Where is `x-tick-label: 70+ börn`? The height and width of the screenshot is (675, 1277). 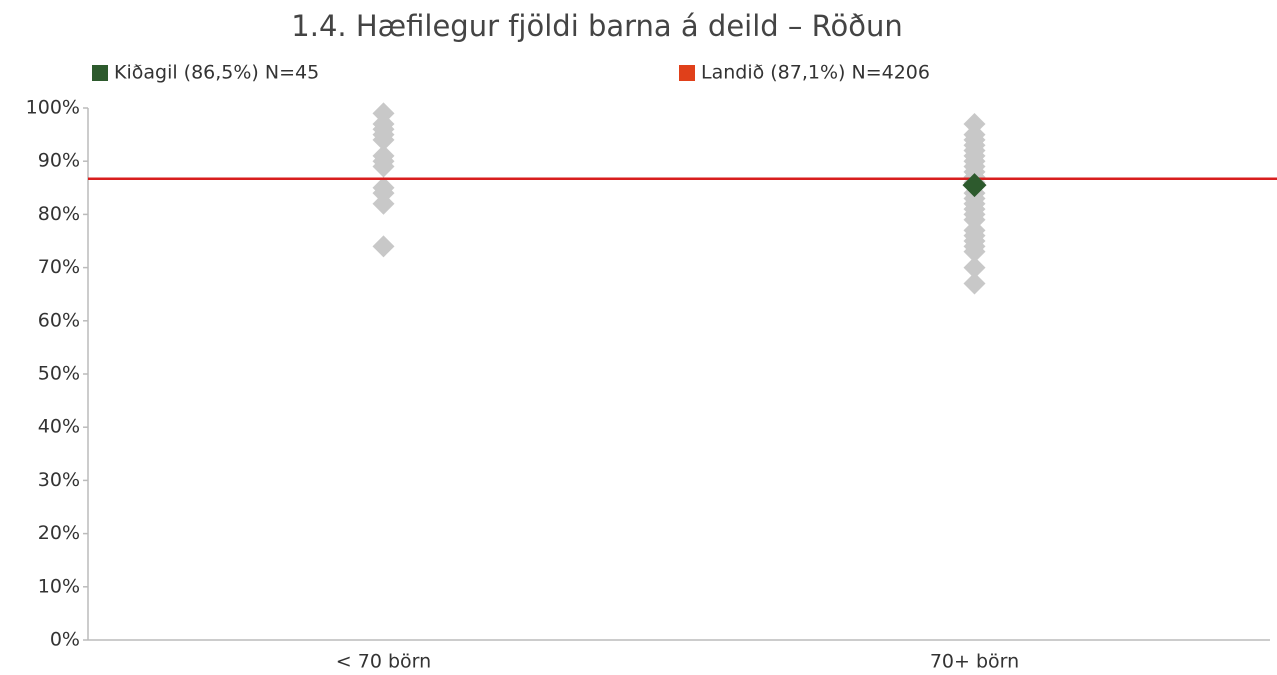 x-tick-label: 70+ börn is located at coordinates (974, 662).